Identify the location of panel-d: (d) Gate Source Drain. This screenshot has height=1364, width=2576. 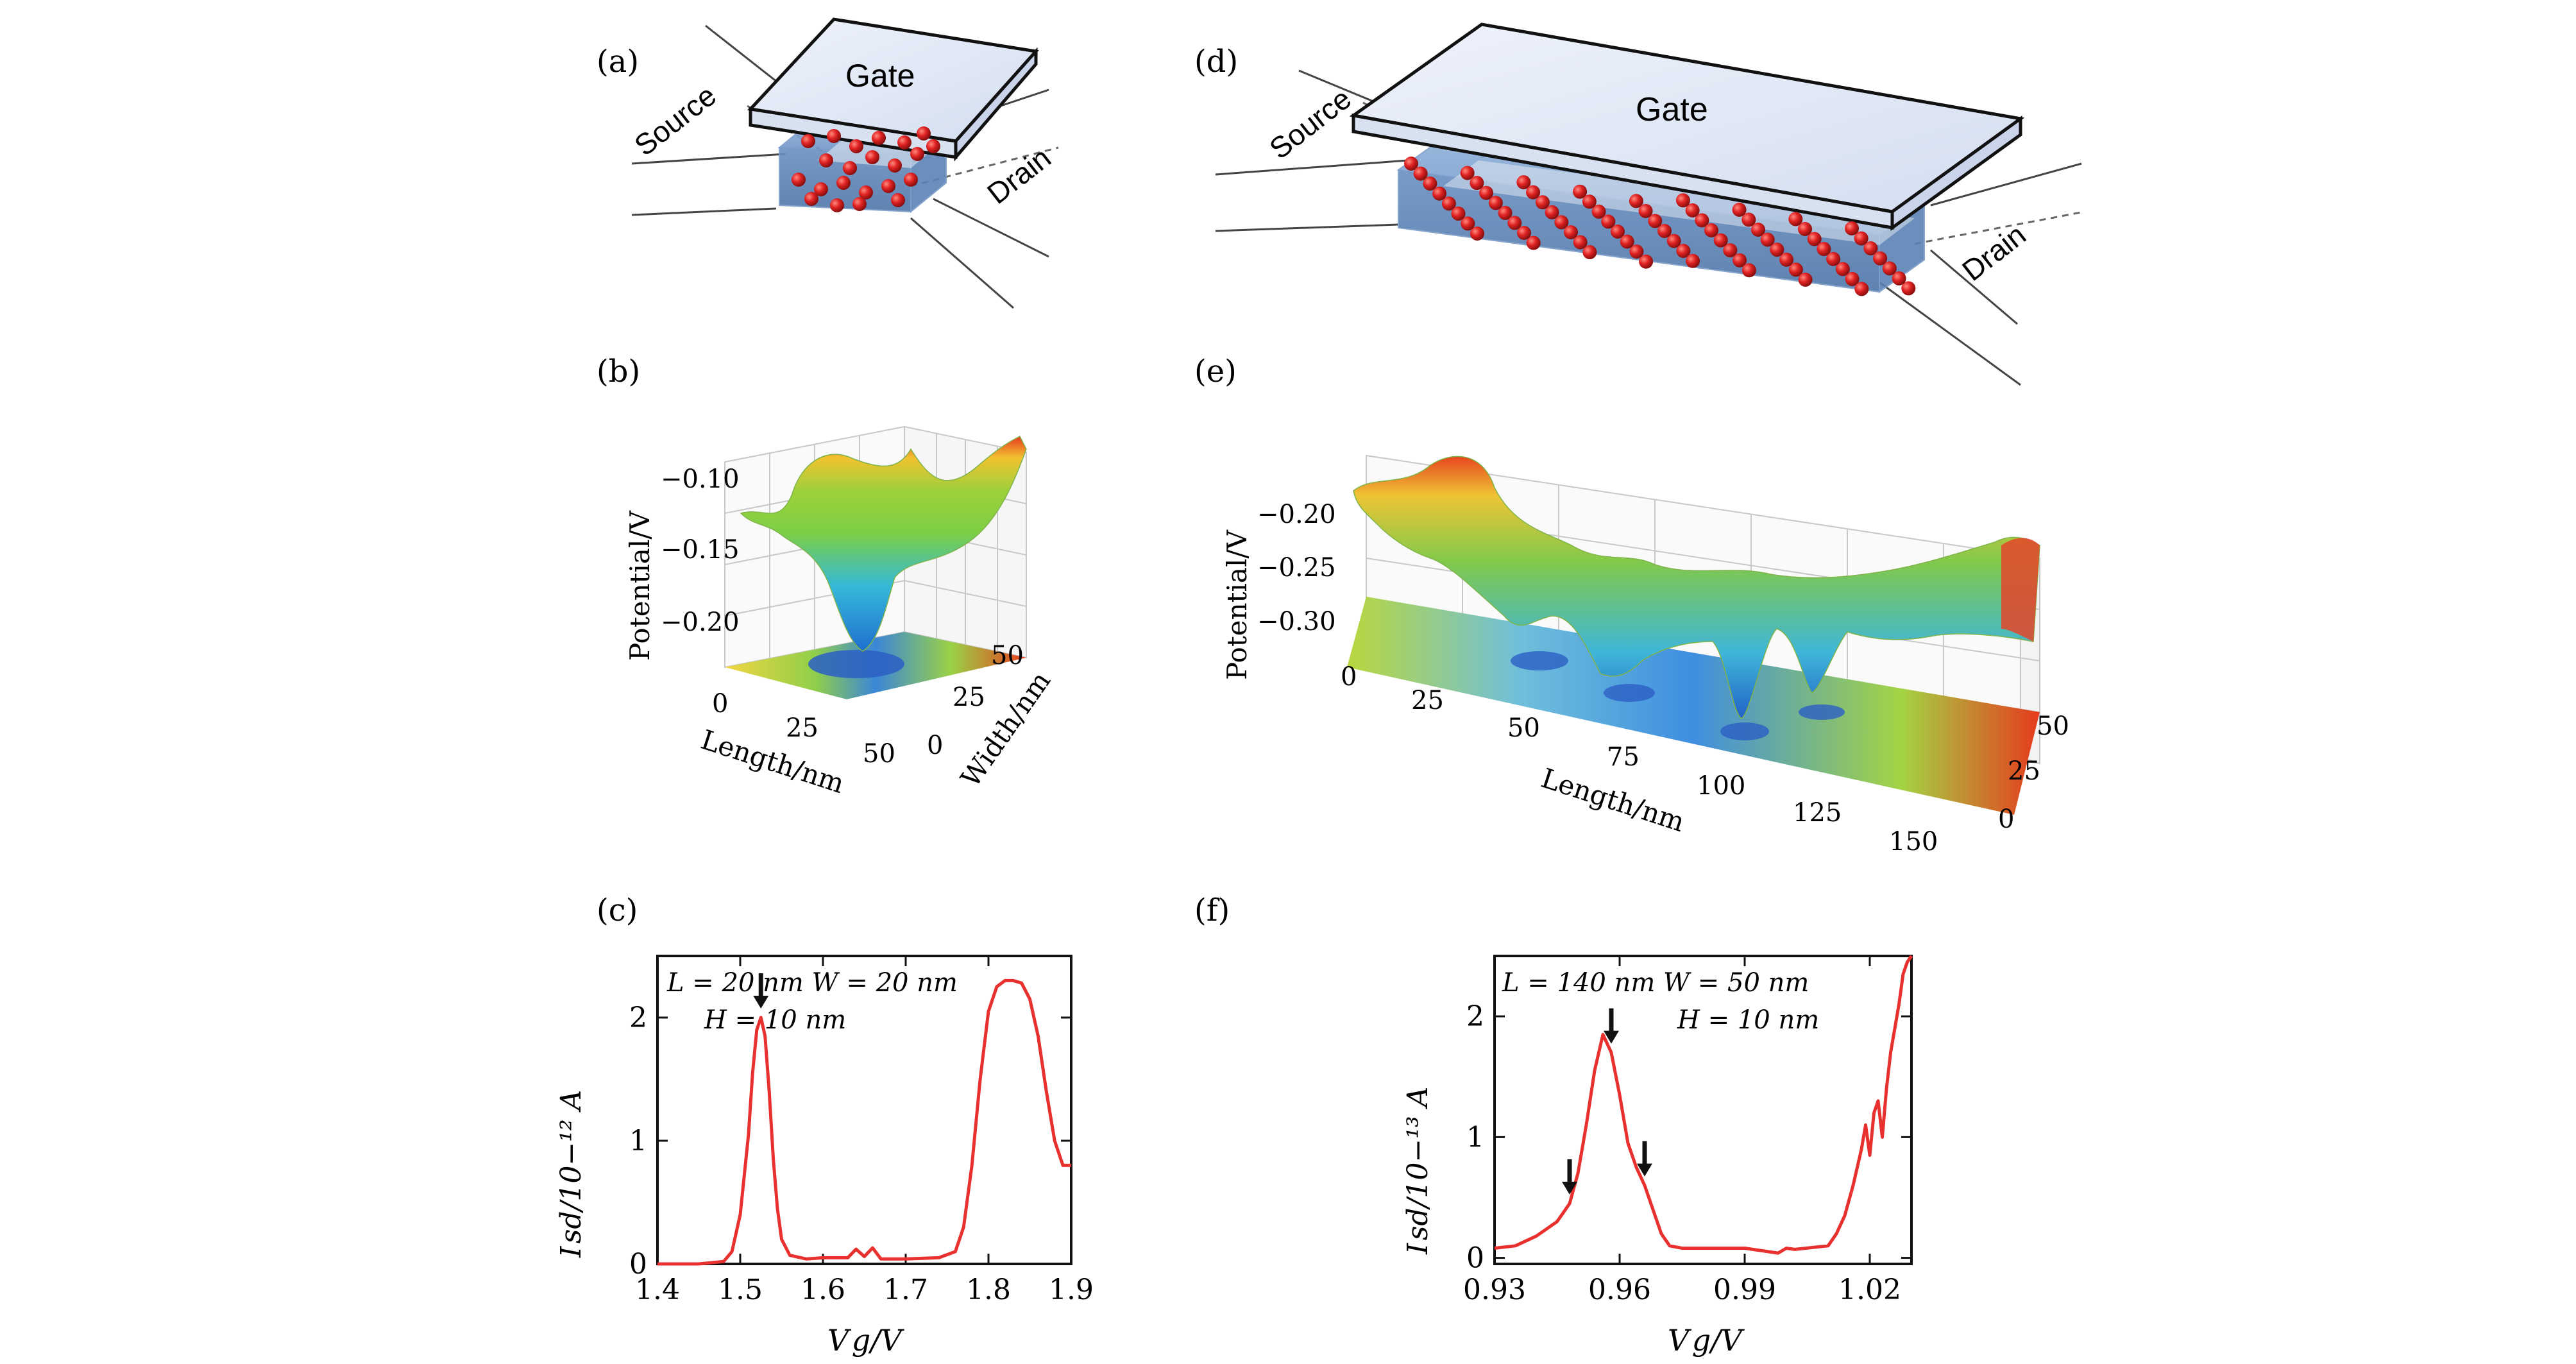
(1639, 204).